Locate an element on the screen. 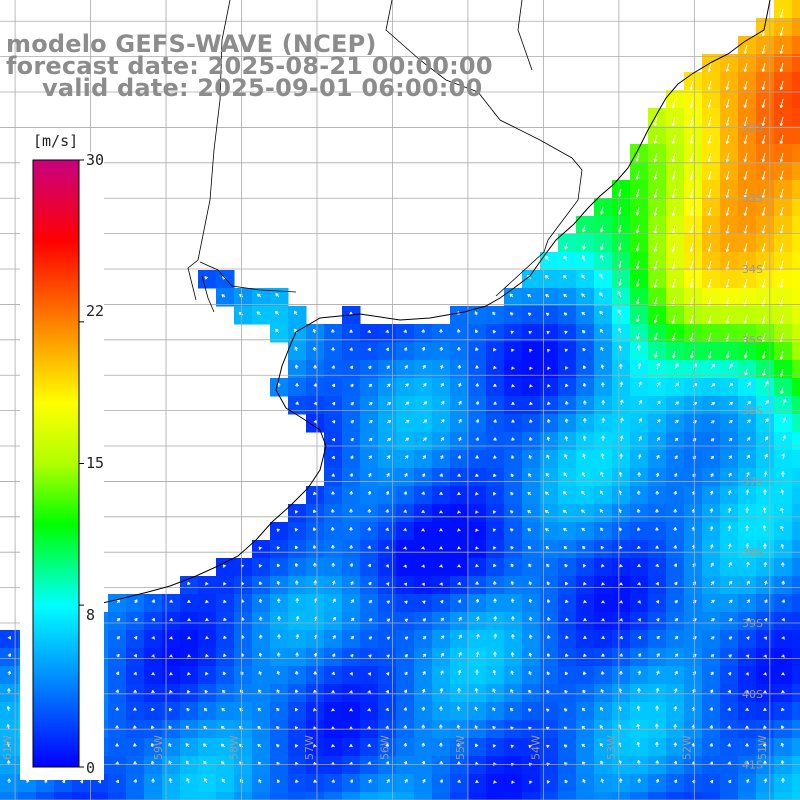 The width and height of the screenshot is (800, 800). latitude-label: 33S is located at coordinates (752, 198).